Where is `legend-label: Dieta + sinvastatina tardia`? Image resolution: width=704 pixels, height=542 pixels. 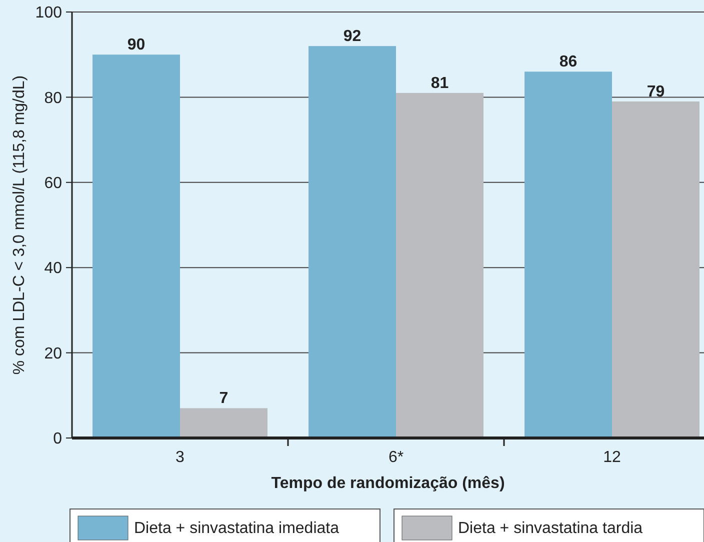 legend-label: Dieta + sinvastatina tardia is located at coordinates (550, 528).